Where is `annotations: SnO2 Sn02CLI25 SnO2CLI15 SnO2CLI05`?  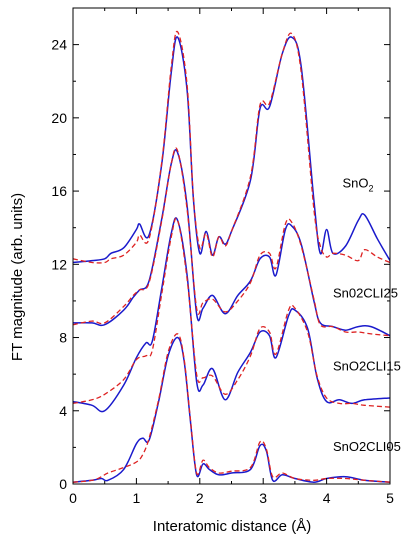 annotations: SnO2 Sn02CLI25 SnO2CLI15 SnO2CLI05 is located at coordinates (367, 314).